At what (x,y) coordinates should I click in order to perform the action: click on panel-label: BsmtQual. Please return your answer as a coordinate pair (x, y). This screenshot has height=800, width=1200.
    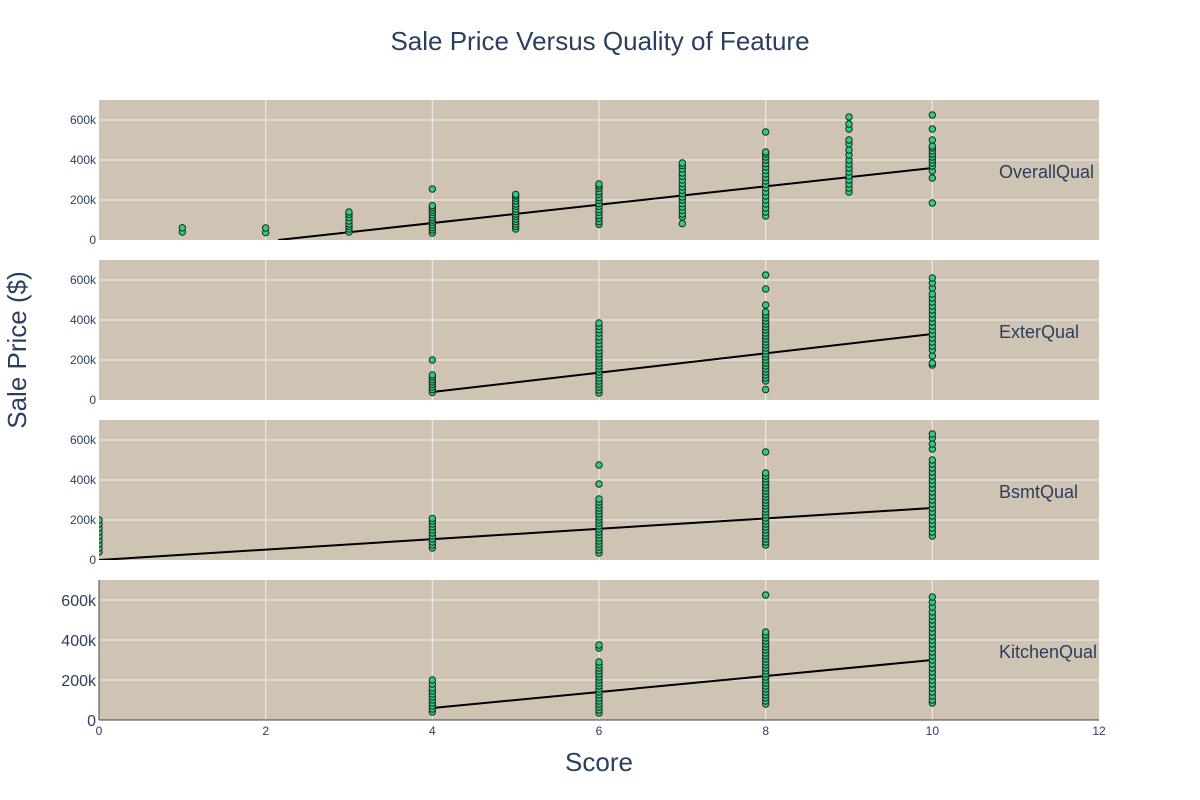
    Looking at the image, I should click on (1038, 492).